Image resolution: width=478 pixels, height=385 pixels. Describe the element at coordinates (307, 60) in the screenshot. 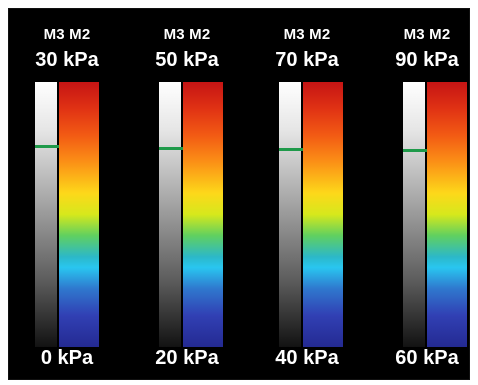

I see `max-label: 70 kPa` at that location.